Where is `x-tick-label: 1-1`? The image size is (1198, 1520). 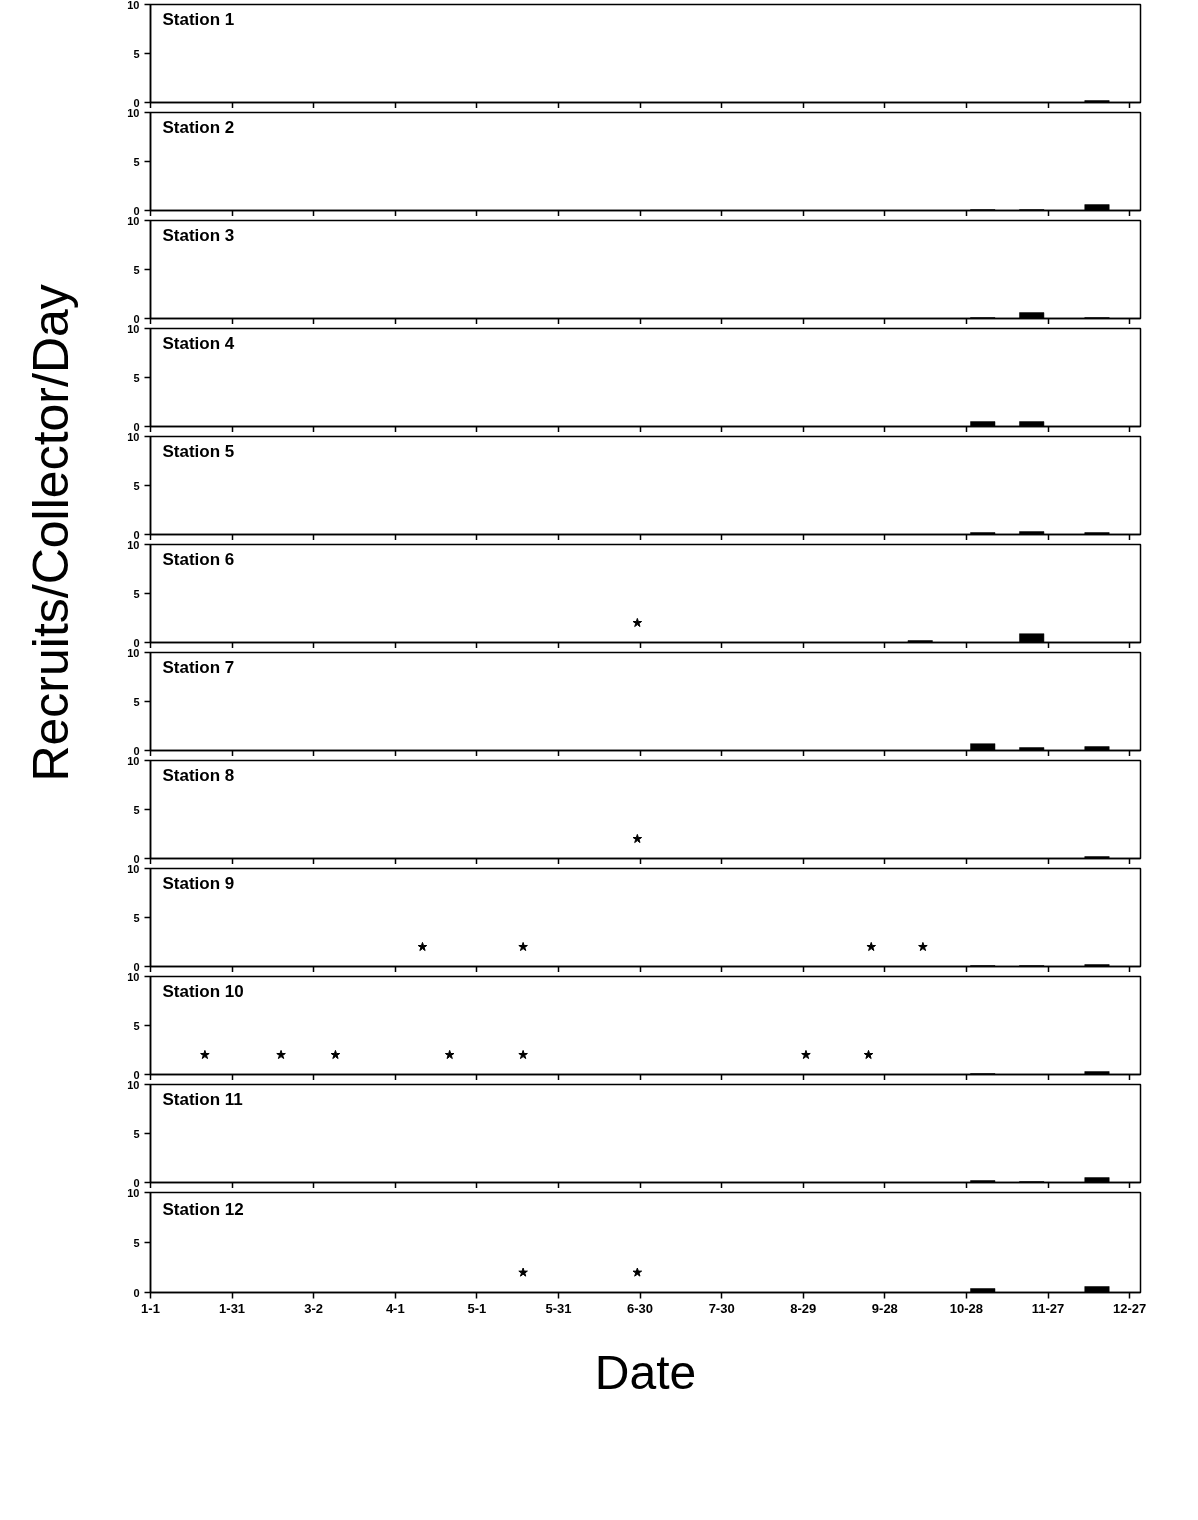 x-tick-label: 1-1 is located at coordinates (150, 1308).